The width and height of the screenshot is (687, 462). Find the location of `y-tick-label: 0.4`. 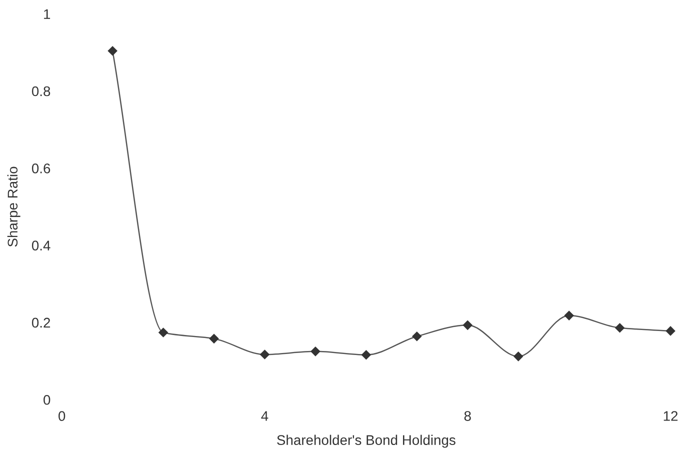

y-tick-label: 0.4 is located at coordinates (41, 245).